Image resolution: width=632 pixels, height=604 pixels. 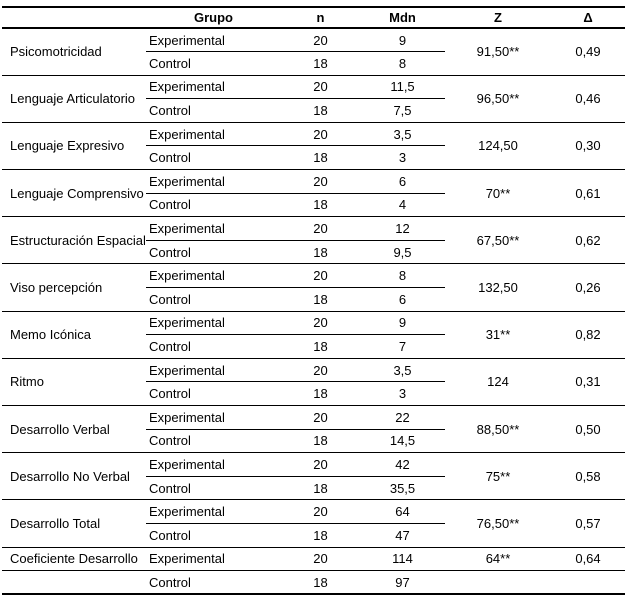 I want to click on mdn-cell: 22, so click(x=402, y=417).